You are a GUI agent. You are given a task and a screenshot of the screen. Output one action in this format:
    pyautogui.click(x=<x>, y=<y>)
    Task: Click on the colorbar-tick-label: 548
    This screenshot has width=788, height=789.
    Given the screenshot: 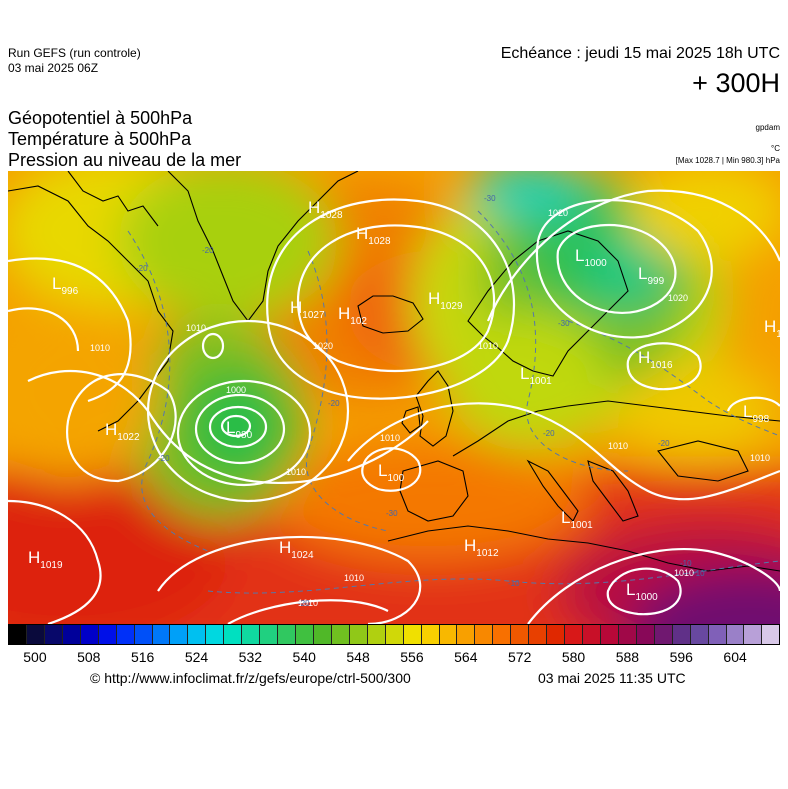 What is the action you would take?
    pyautogui.click(x=358, y=657)
    